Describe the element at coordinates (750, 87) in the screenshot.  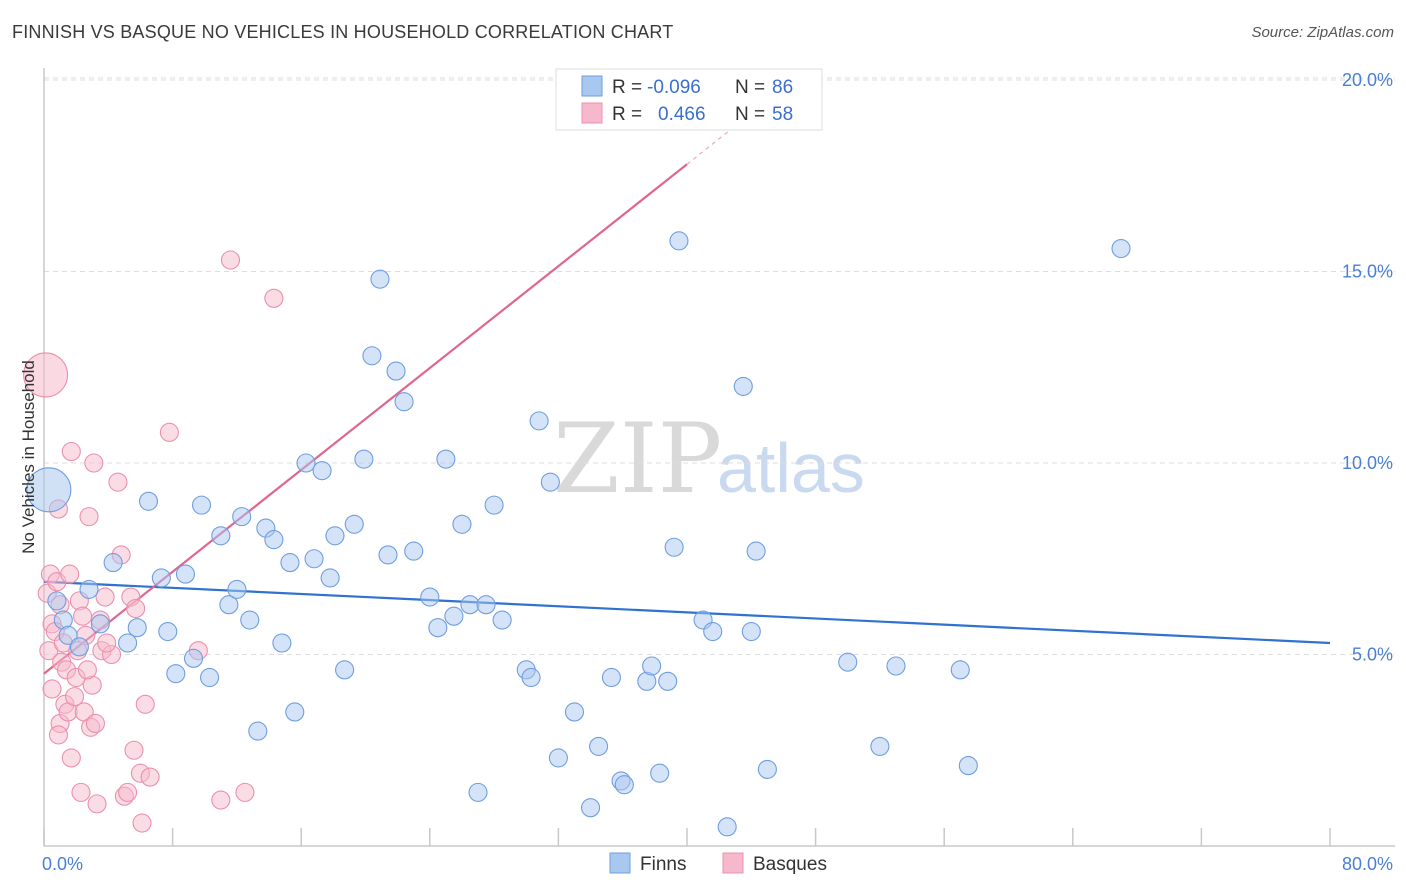
I see `legend-finns-n-label: N =` at that location.